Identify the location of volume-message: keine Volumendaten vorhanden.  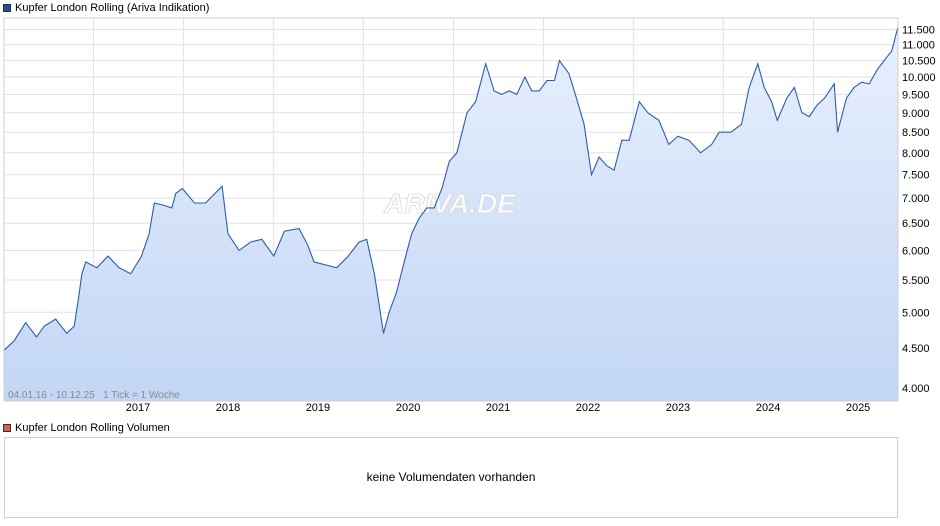
(451, 477).